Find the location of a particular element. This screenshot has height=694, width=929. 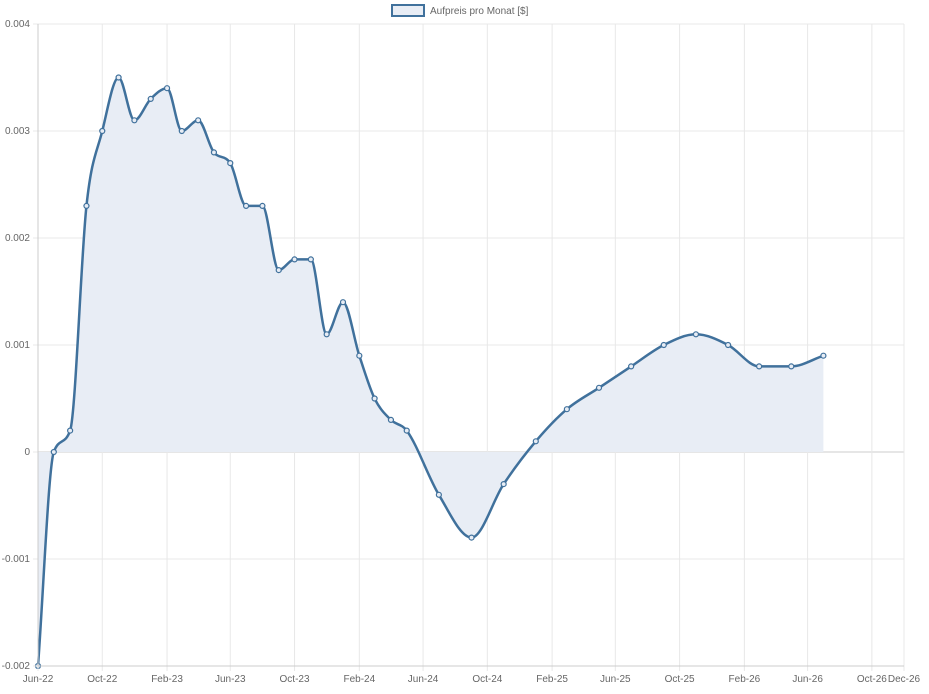

x-tick-label: Oct-23 is located at coordinates (295, 679).